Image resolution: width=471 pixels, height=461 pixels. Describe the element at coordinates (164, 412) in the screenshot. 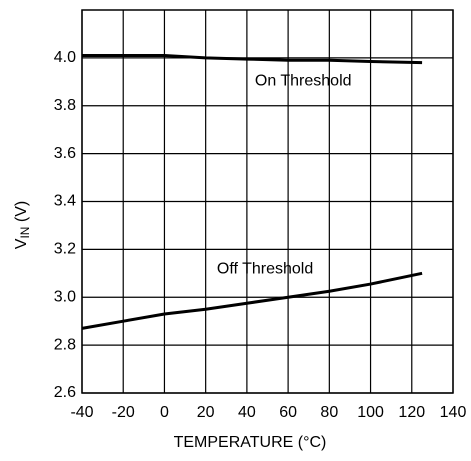

I see `x-tick-label: 0` at that location.